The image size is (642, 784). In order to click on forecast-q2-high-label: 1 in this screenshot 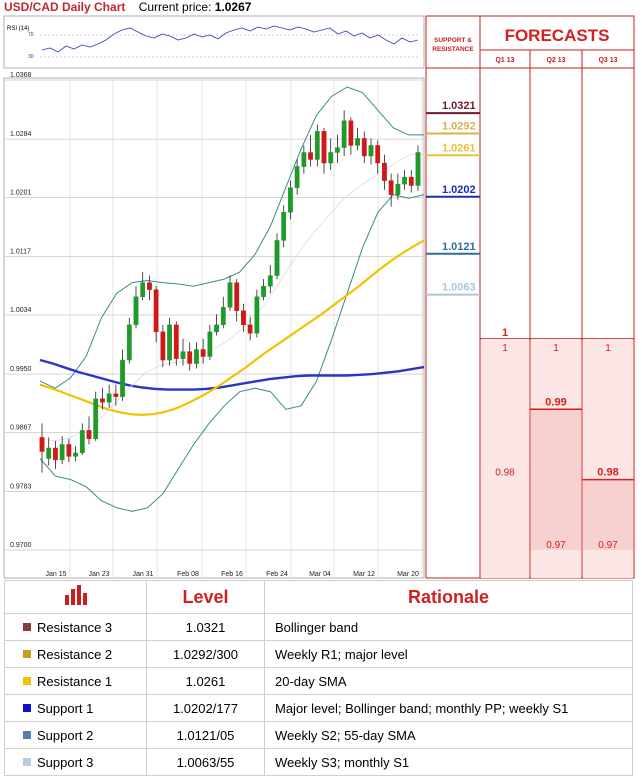, I will do `click(556, 348)`.